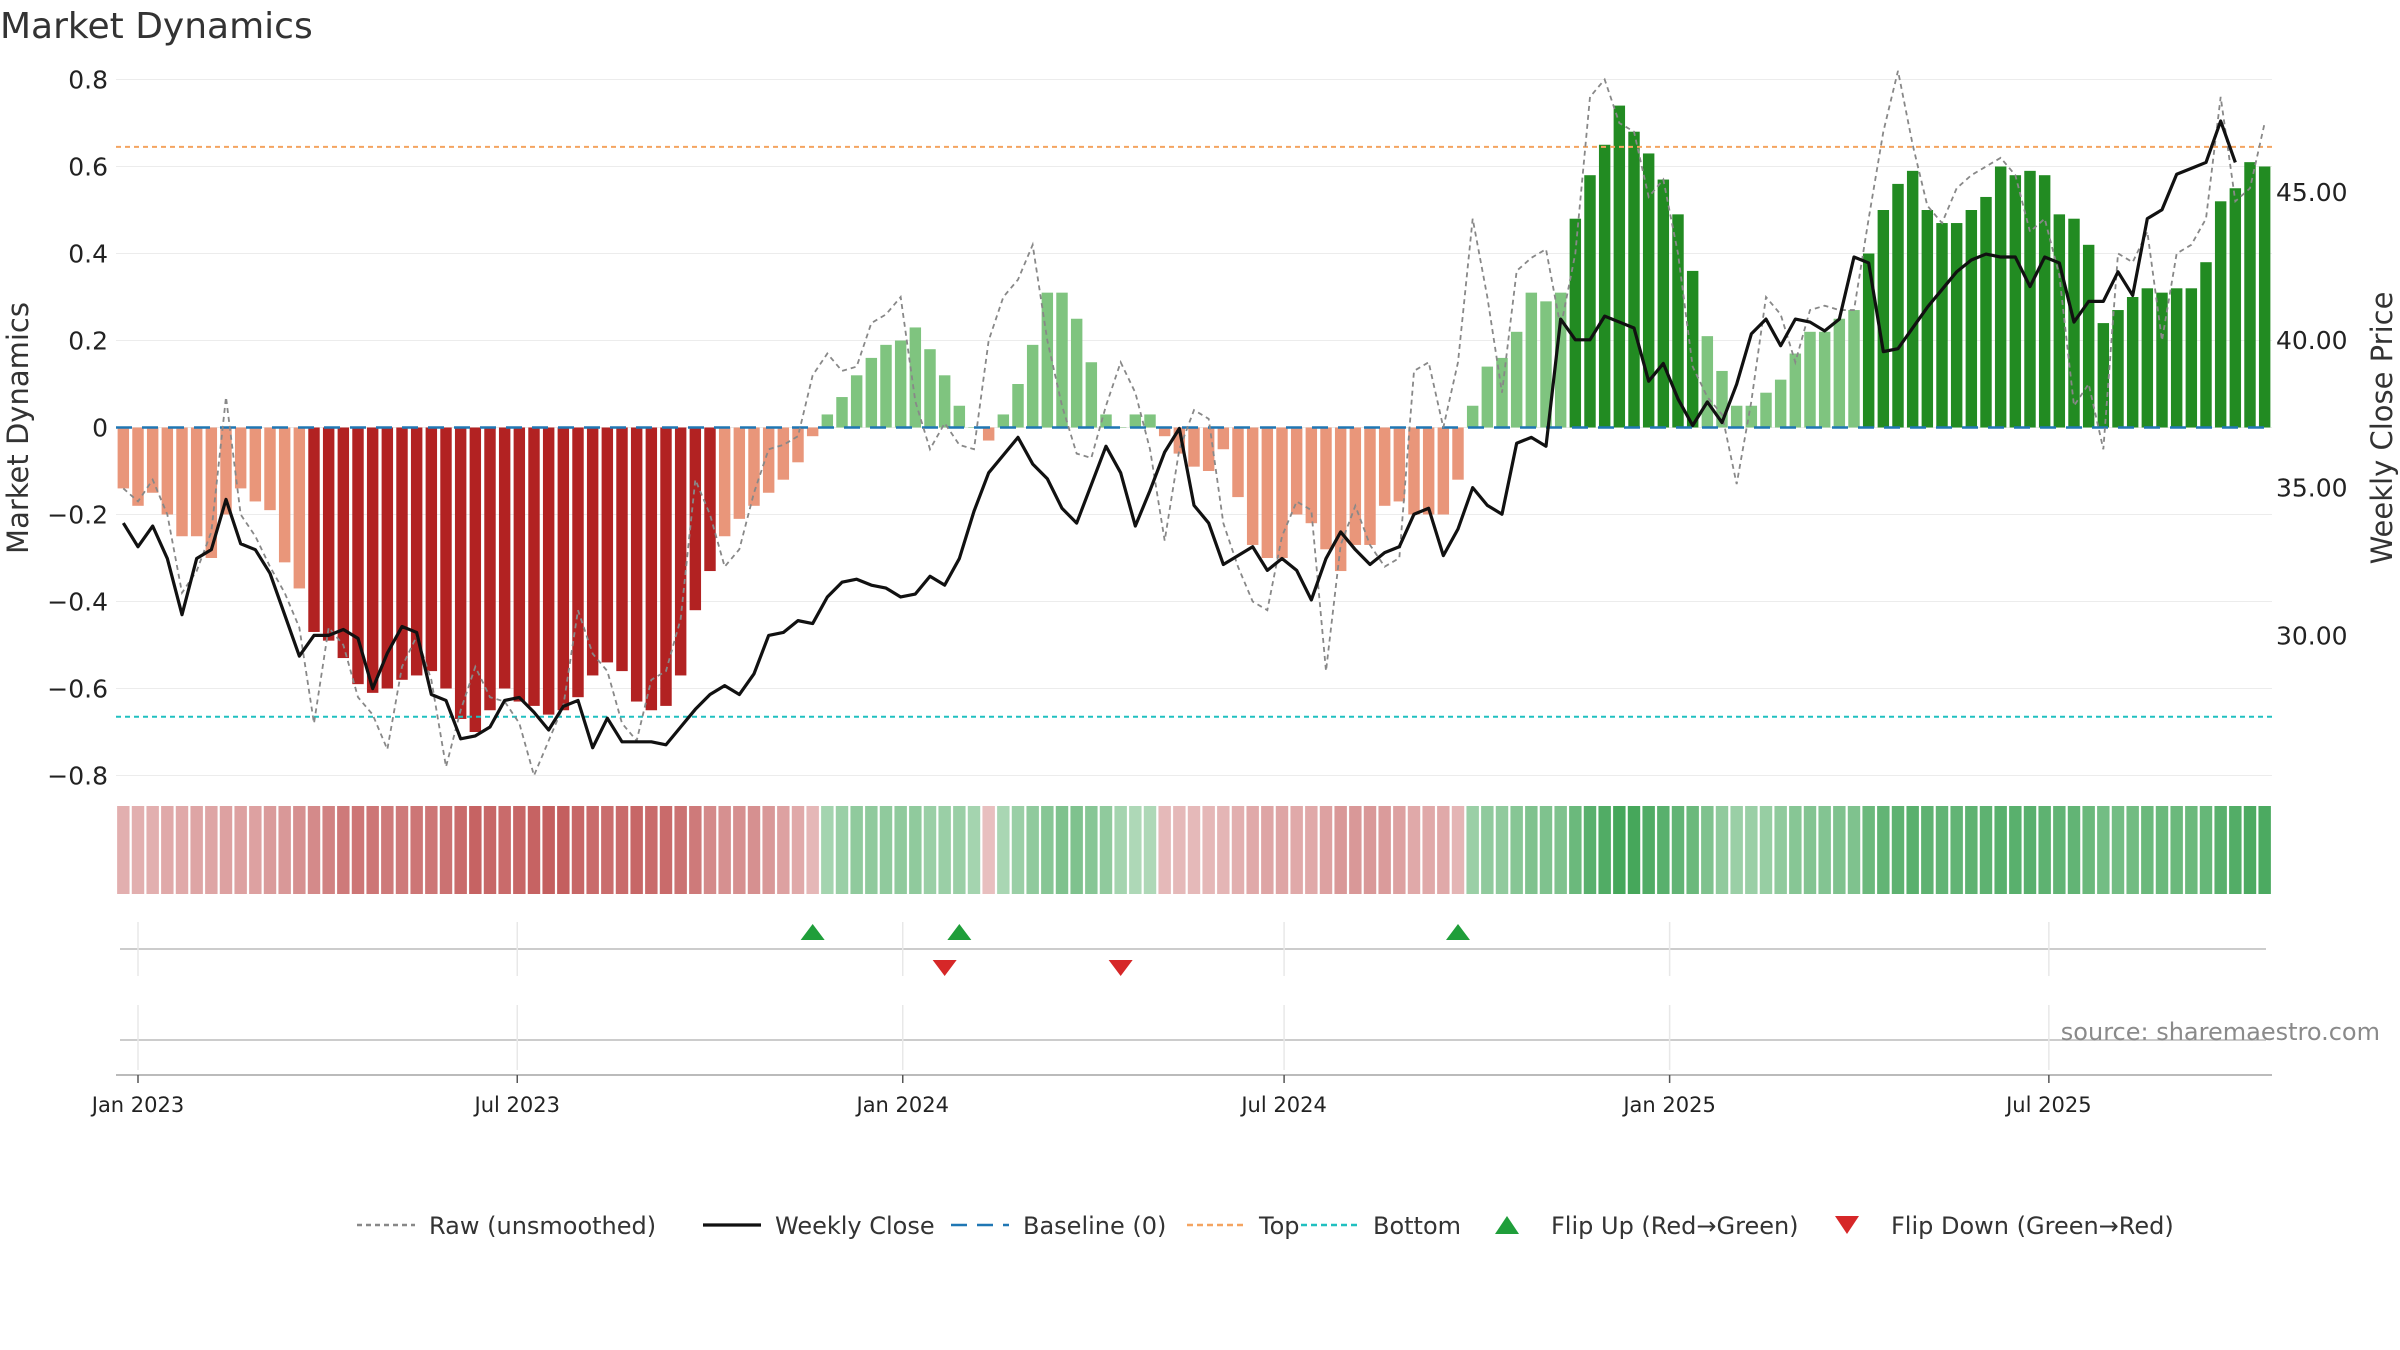 The image size is (2400, 1350). Describe the element at coordinates (100, 428) in the screenshot. I see `left-tick-label: 0` at that location.